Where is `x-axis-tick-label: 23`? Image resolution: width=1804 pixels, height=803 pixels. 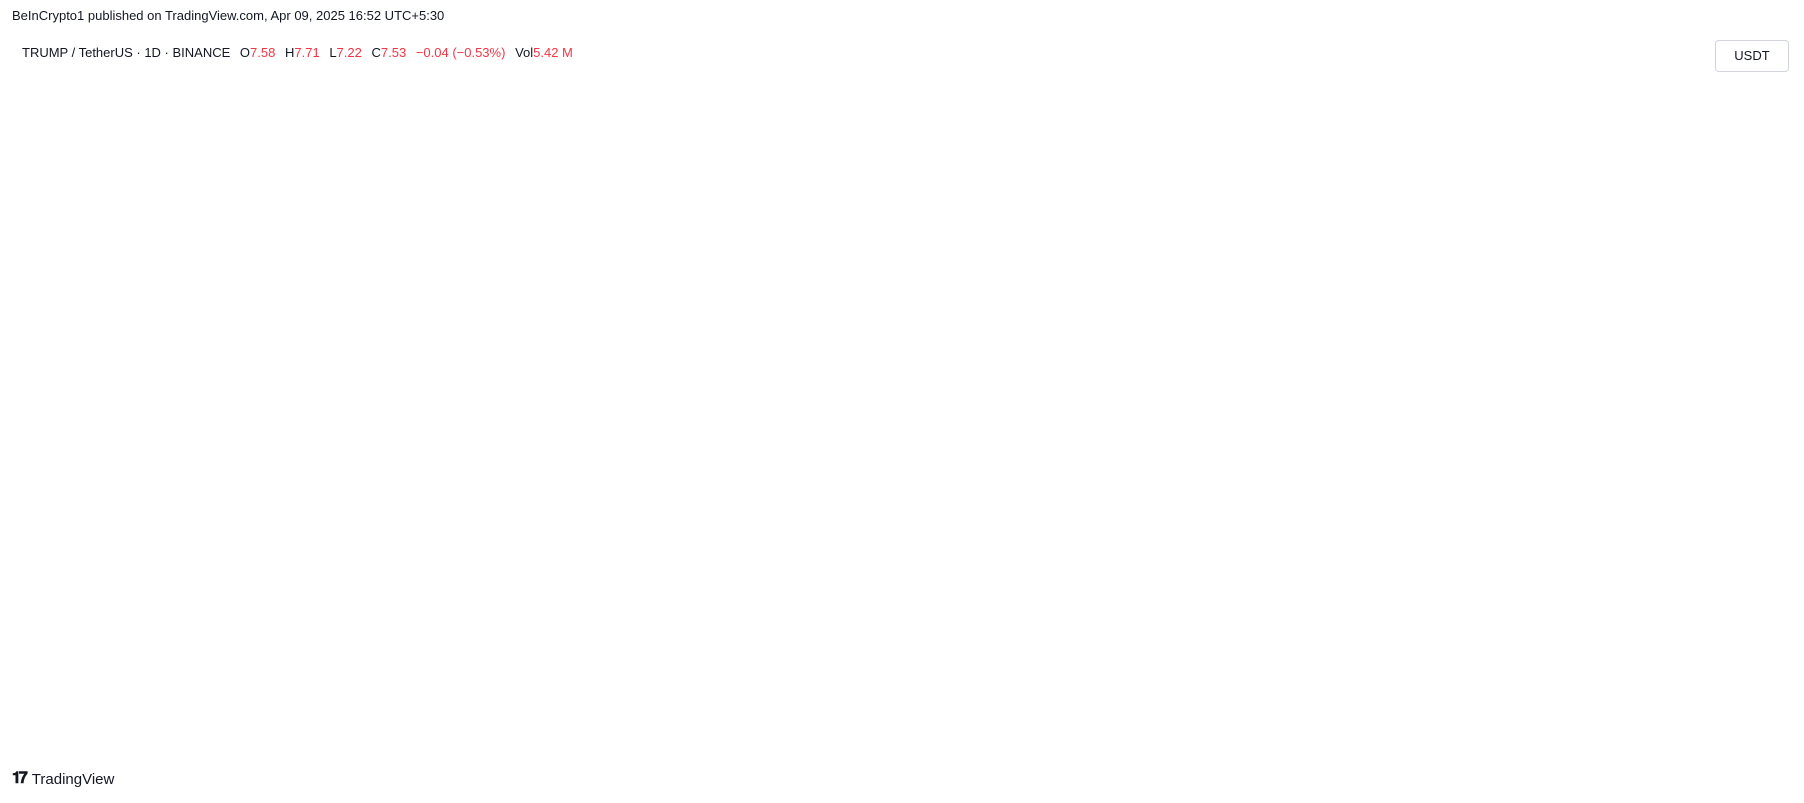 x-axis-tick-label: 23 is located at coordinates (798, 743).